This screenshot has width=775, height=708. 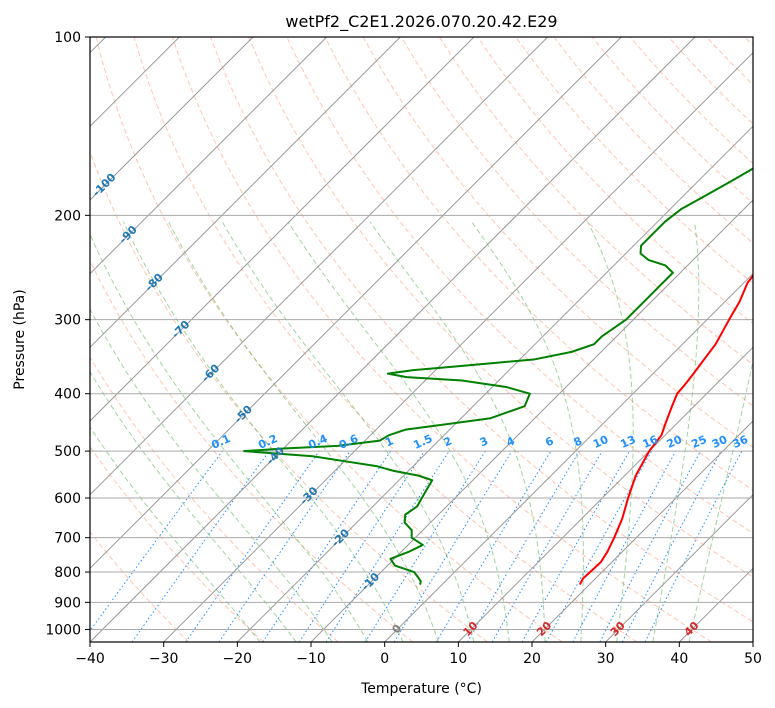 I want to click on y-tick-label: 1000, so click(x=63, y=630).